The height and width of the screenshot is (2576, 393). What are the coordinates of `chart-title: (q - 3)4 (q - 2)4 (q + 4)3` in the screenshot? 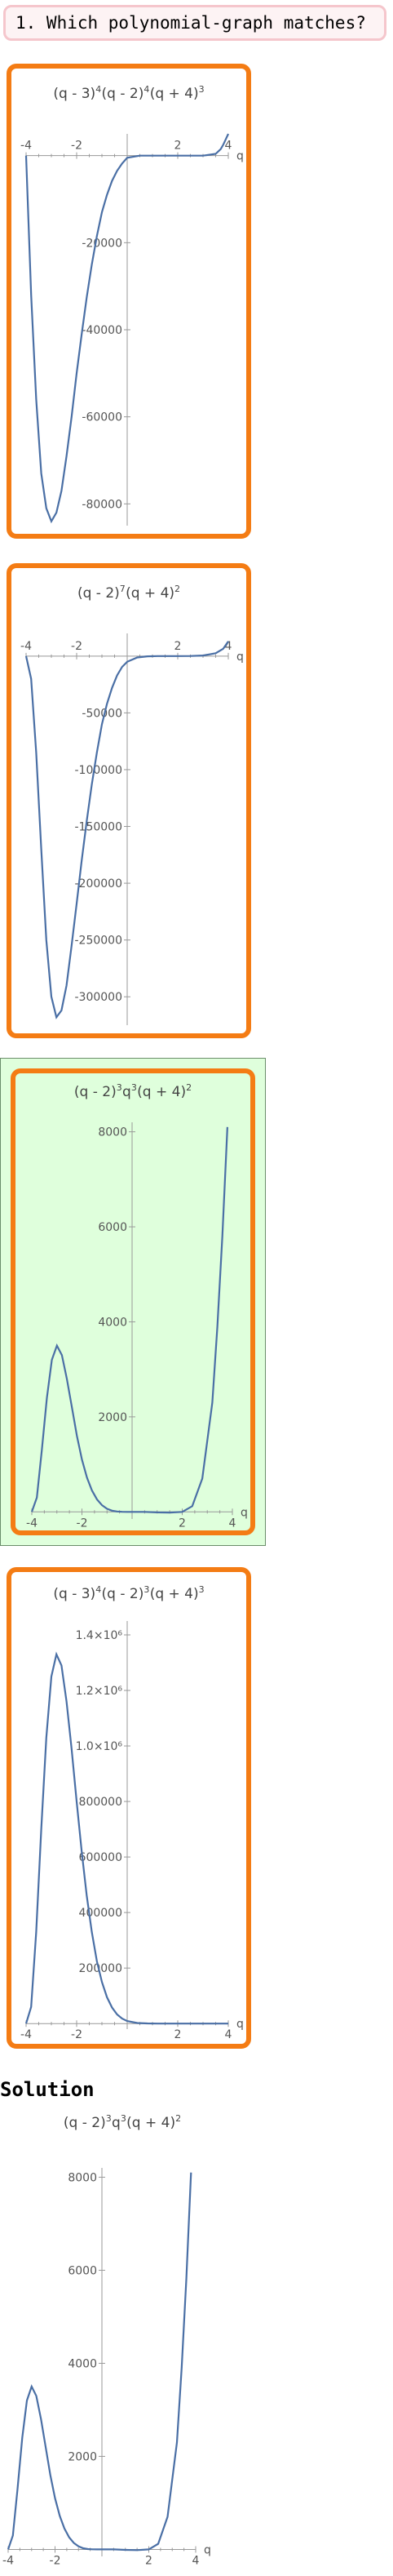 It's located at (128, 93).